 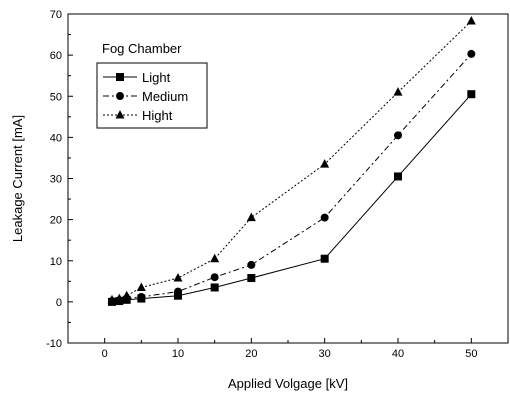 I want to click on legend-label-hight: Hight, so click(x=157, y=115).